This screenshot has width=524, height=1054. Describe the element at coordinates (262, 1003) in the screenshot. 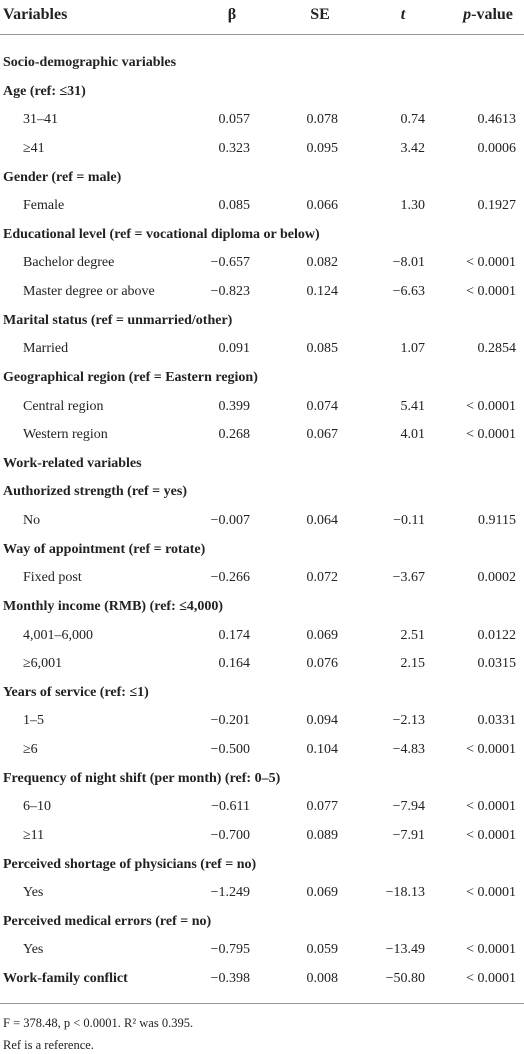

I see `bottom-rule` at that location.